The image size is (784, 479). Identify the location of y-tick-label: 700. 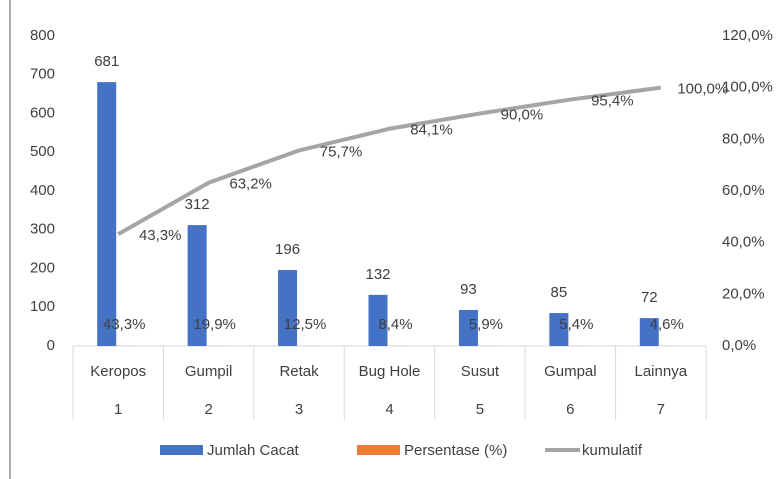
(42, 74).